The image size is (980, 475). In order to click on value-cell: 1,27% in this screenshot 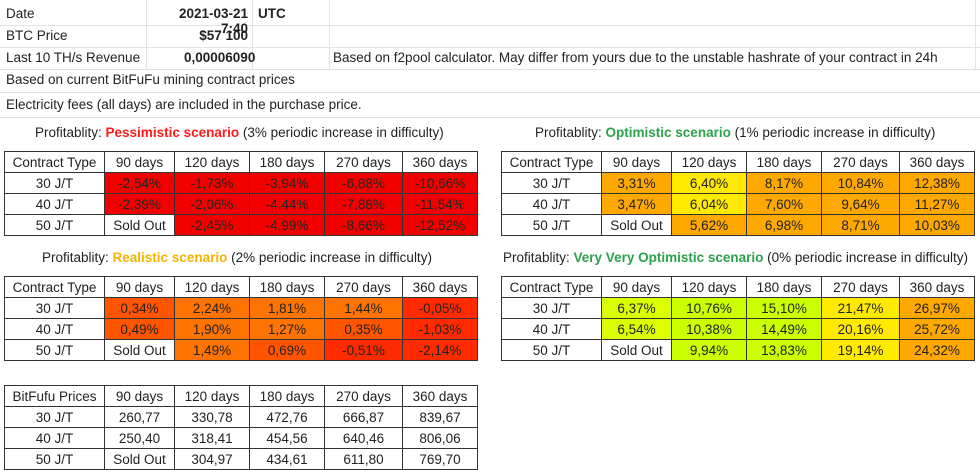, I will do `click(287, 329)`.